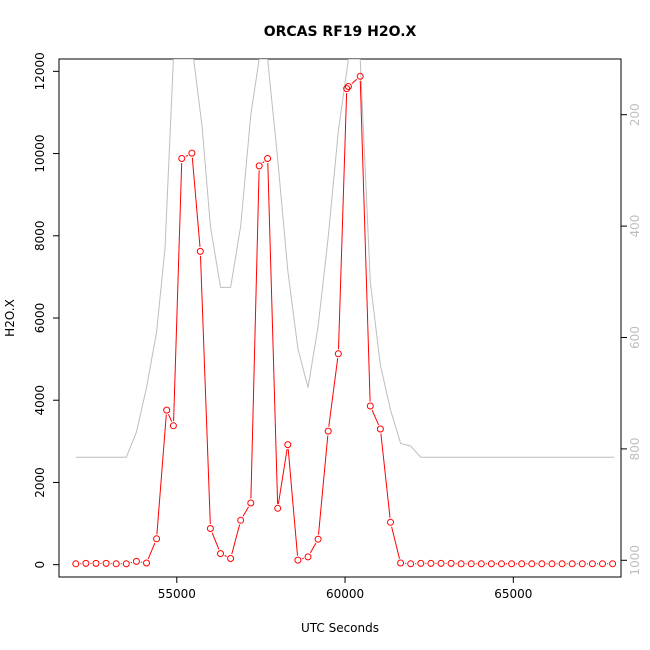  I want to click on y-axis-label: H2O.X, so click(10, 318).